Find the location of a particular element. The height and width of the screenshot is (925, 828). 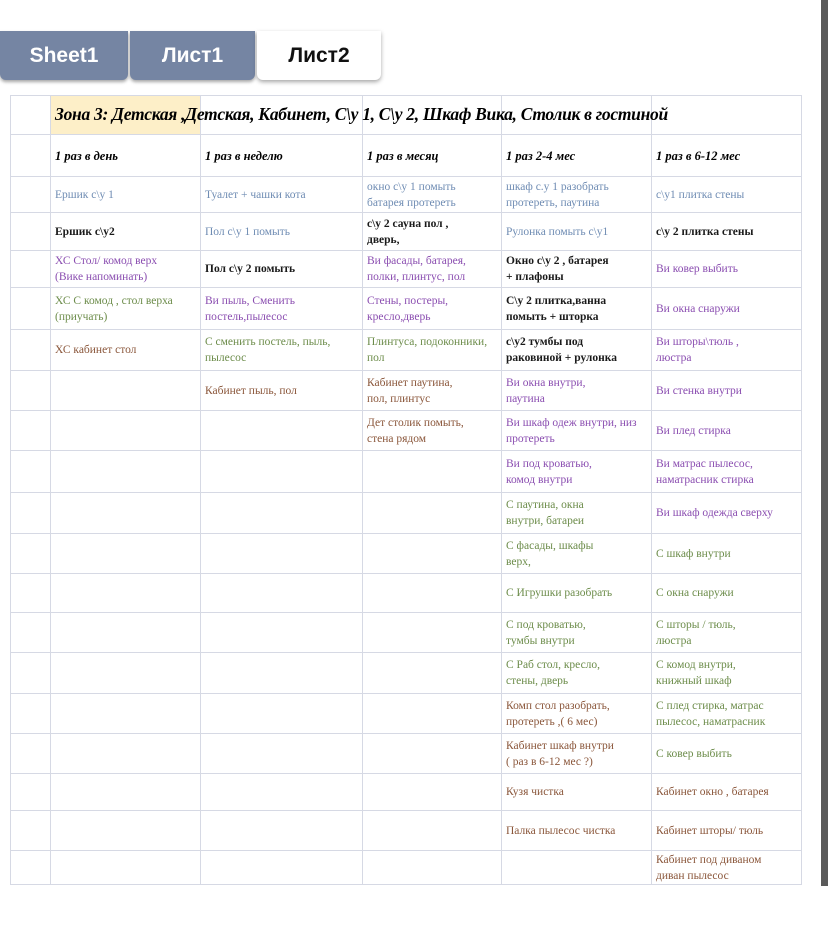

cell: Ви шторы\тюль , люстра is located at coordinates (726, 350).